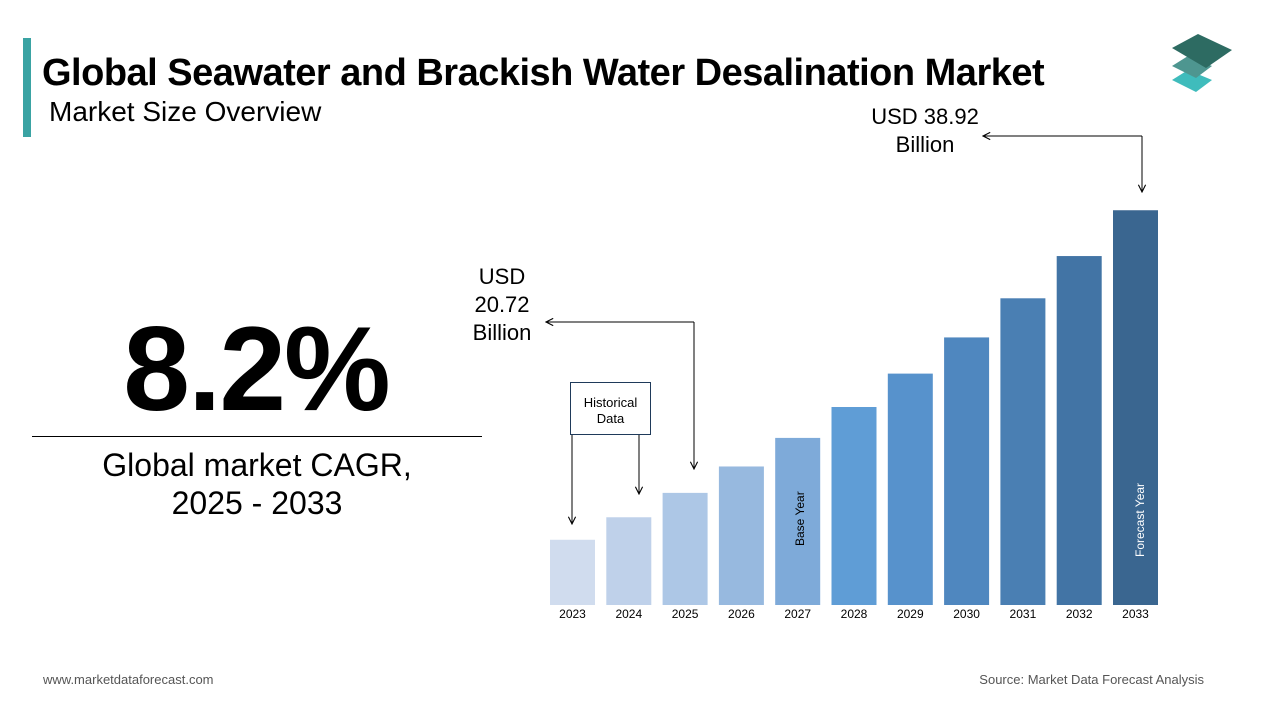  What do you see at coordinates (610, 408) in the screenshot?
I see `historical-data-box: Historical Data` at bounding box center [610, 408].